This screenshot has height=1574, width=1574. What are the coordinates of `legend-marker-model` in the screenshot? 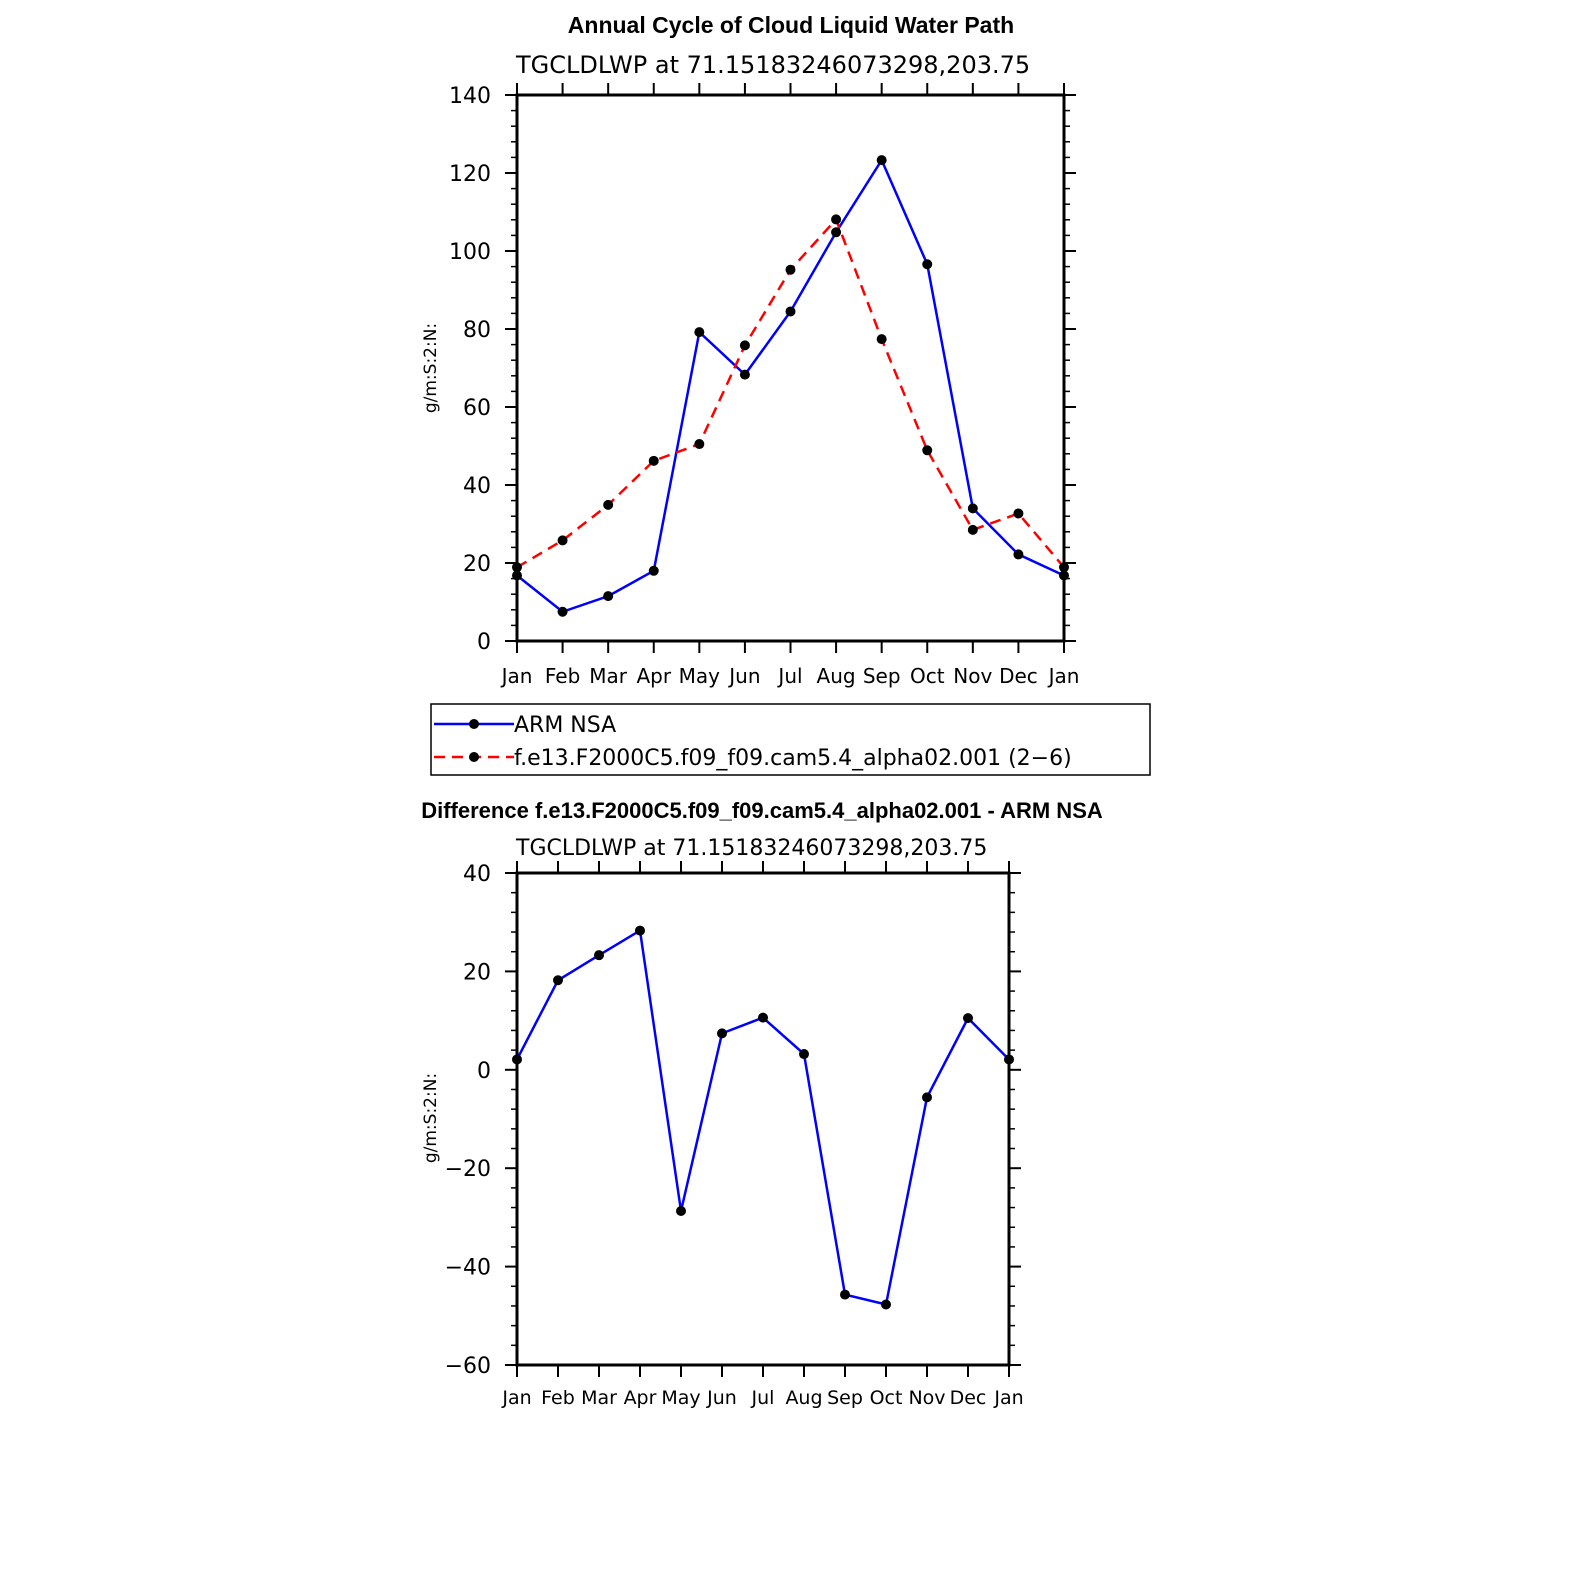 It's located at (474, 757).